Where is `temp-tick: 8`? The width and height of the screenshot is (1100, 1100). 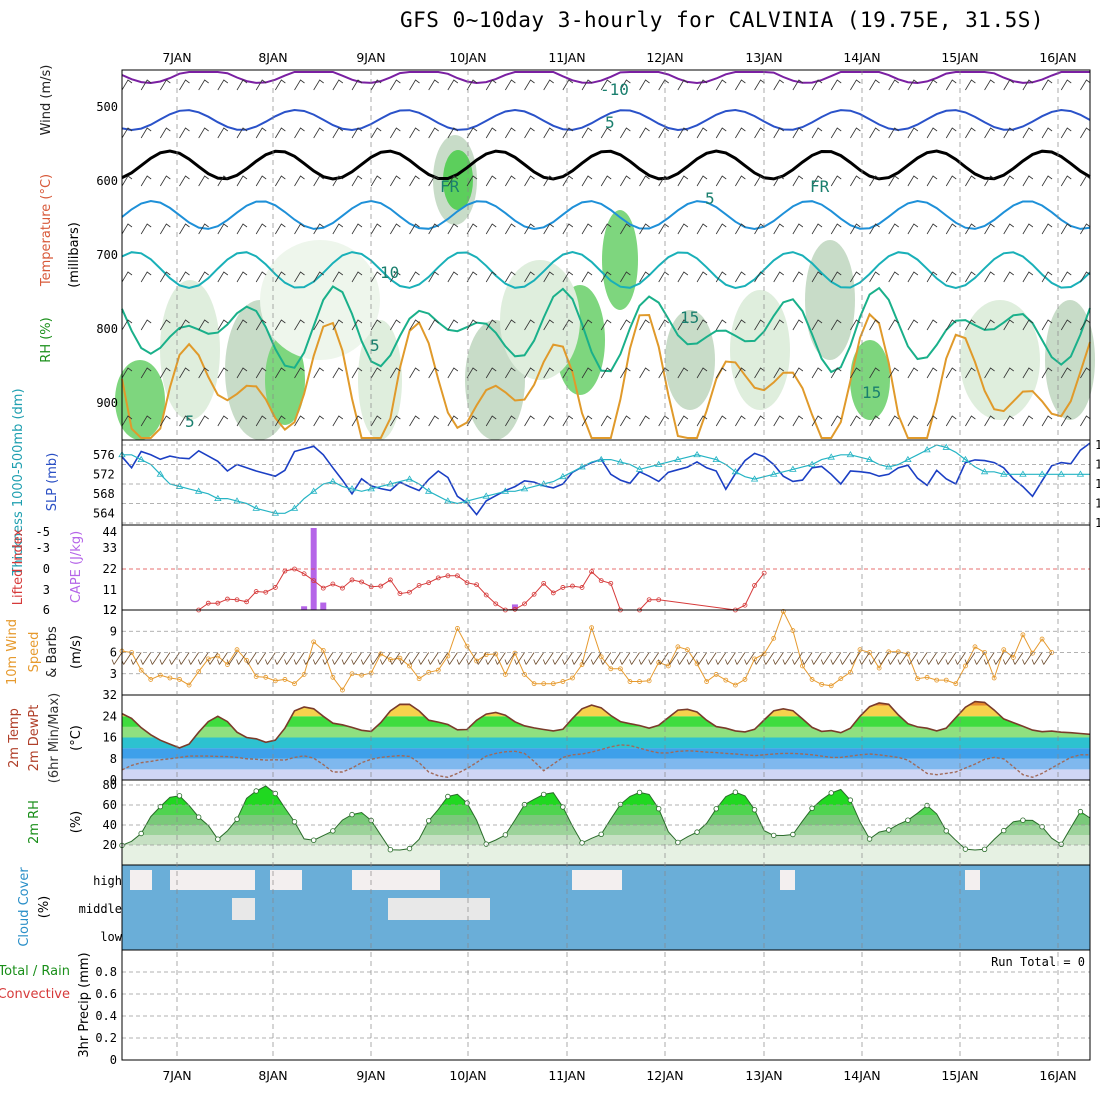 temp-tick: 8 is located at coordinates (113, 759).